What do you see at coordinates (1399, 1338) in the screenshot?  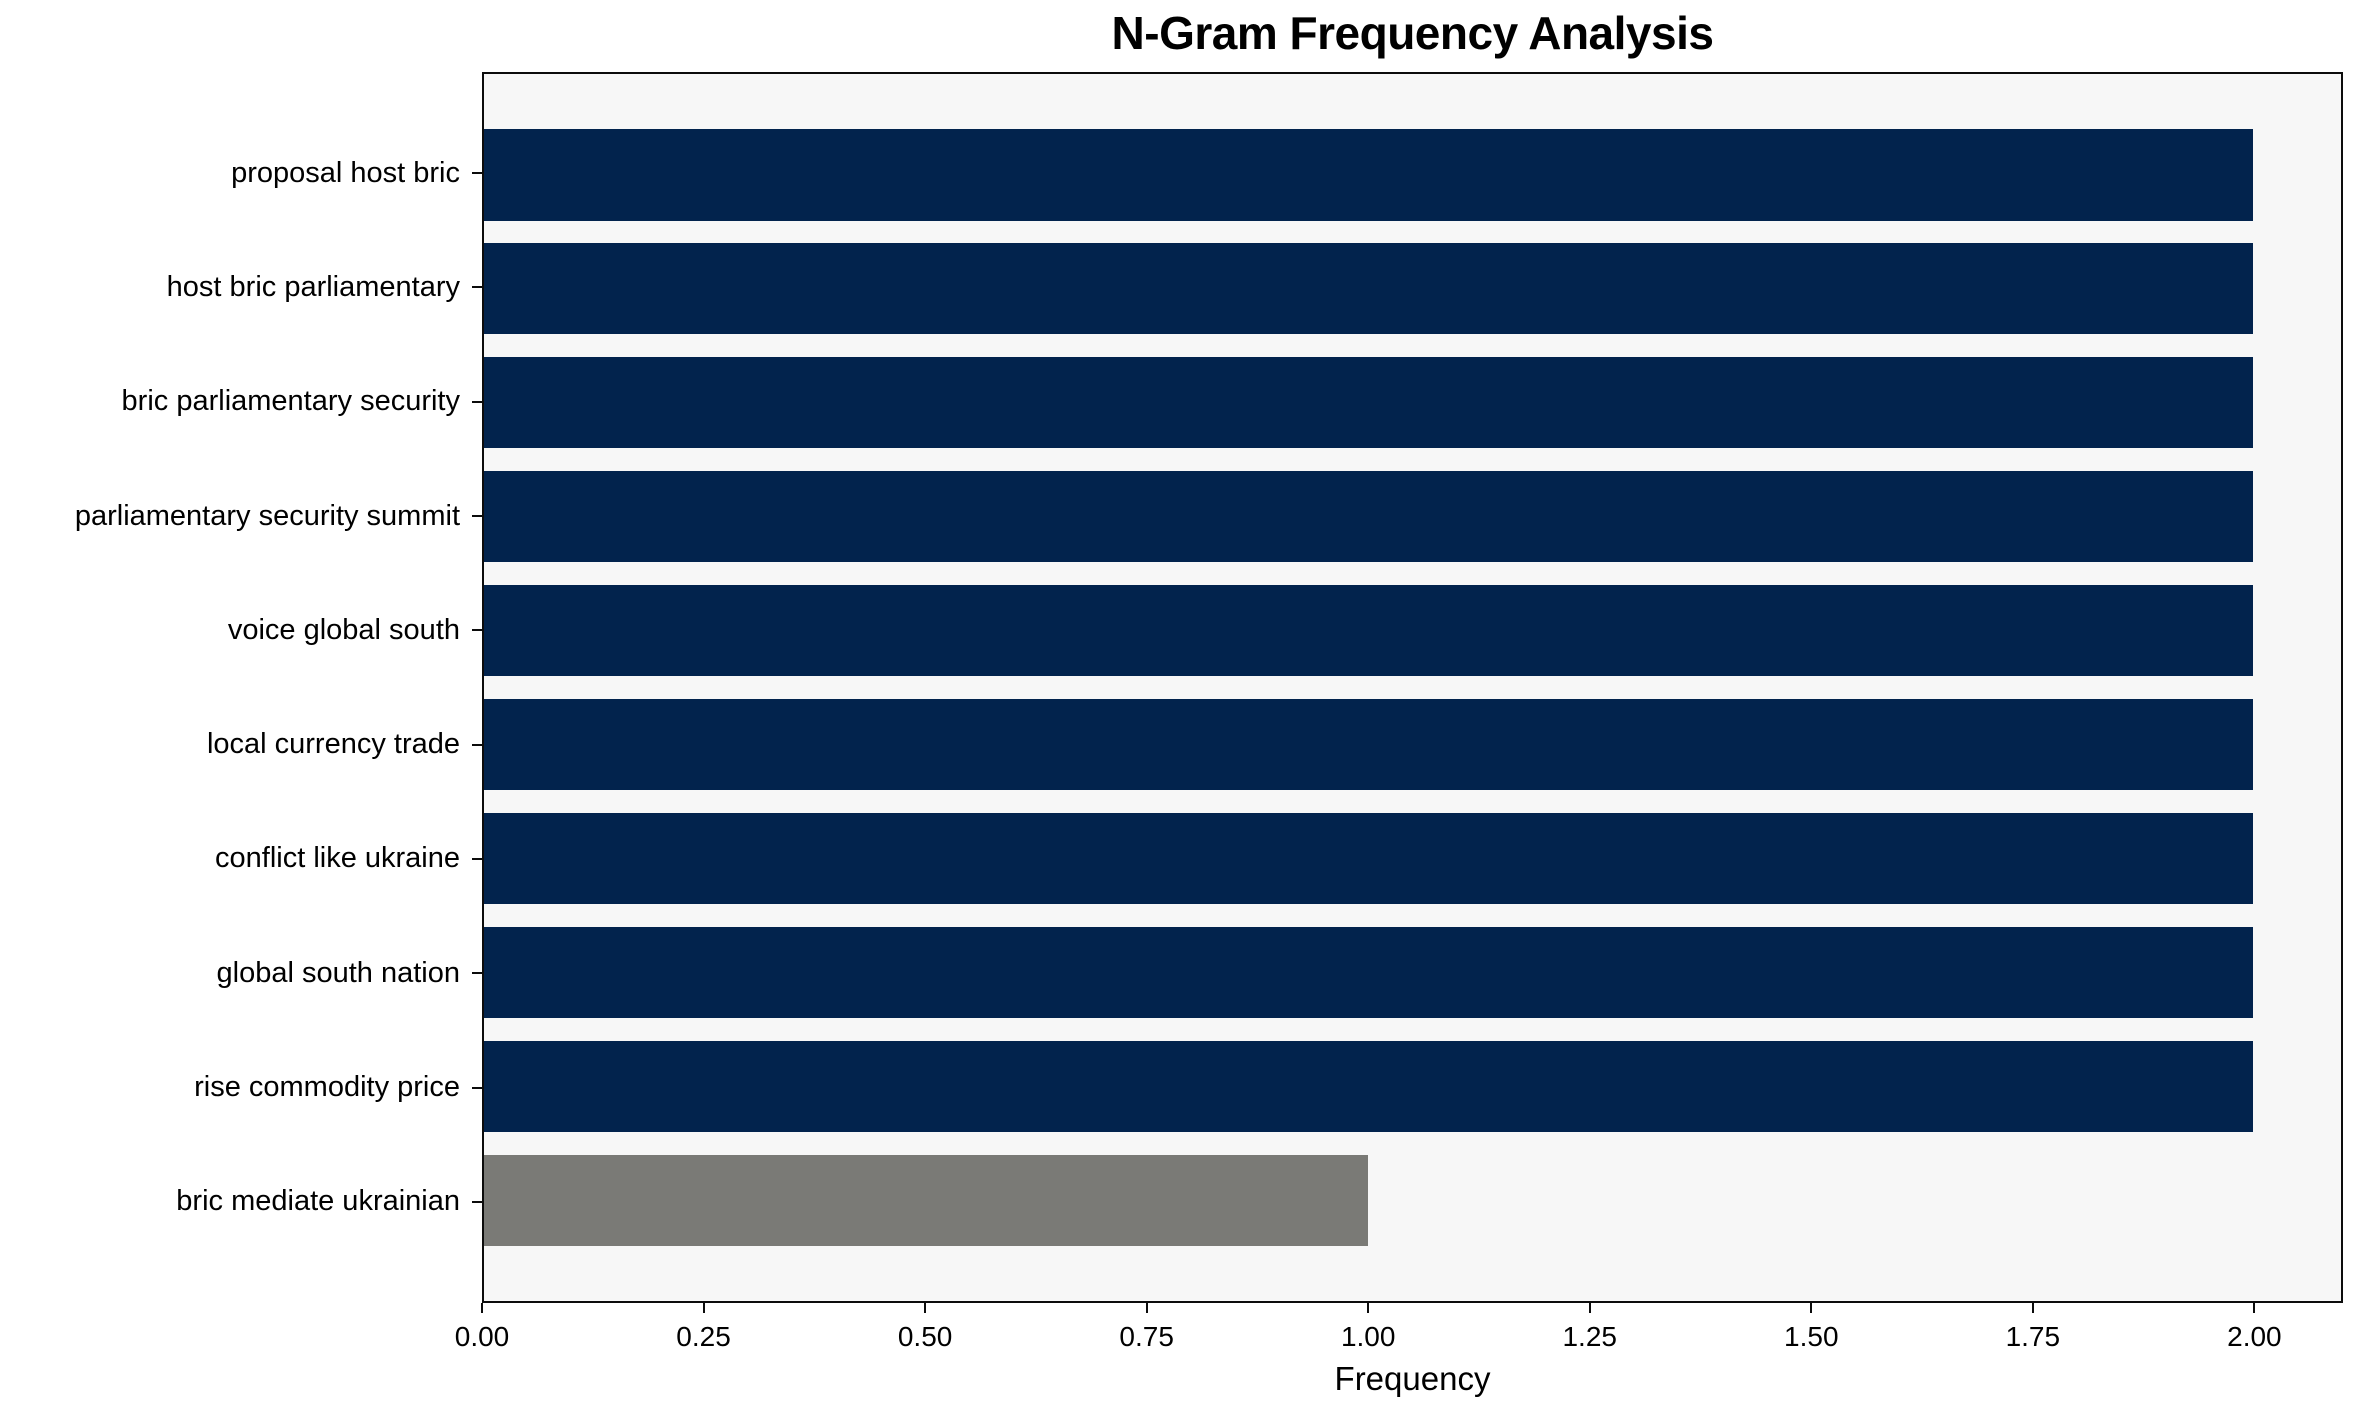 I see `x-axis: 0.00 0.25 0.50 0.75 1.00 1.25 1.50 1.75 2.00` at bounding box center [1399, 1338].